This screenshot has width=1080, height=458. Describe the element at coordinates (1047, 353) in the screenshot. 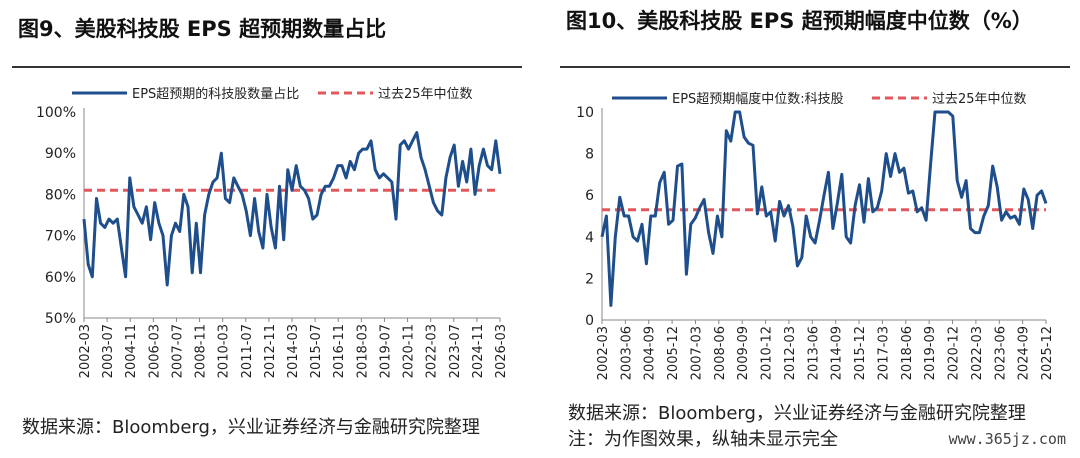

I see `x-tick-label: 2025-12` at that location.